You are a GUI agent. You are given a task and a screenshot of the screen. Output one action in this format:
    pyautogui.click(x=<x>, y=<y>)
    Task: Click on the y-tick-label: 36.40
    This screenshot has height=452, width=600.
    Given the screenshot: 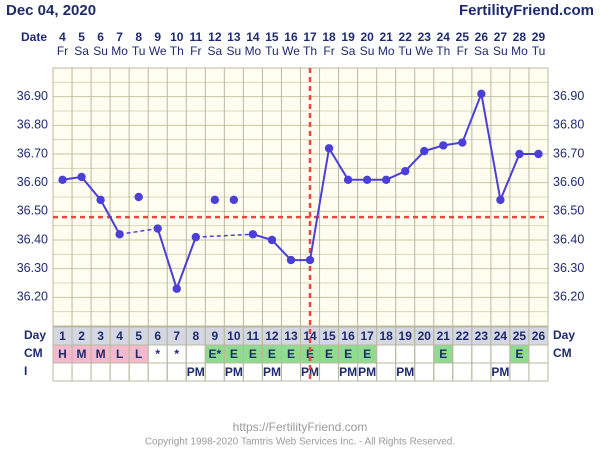 What is the action you would take?
    pyautogui.click(x=32, y=239)
    